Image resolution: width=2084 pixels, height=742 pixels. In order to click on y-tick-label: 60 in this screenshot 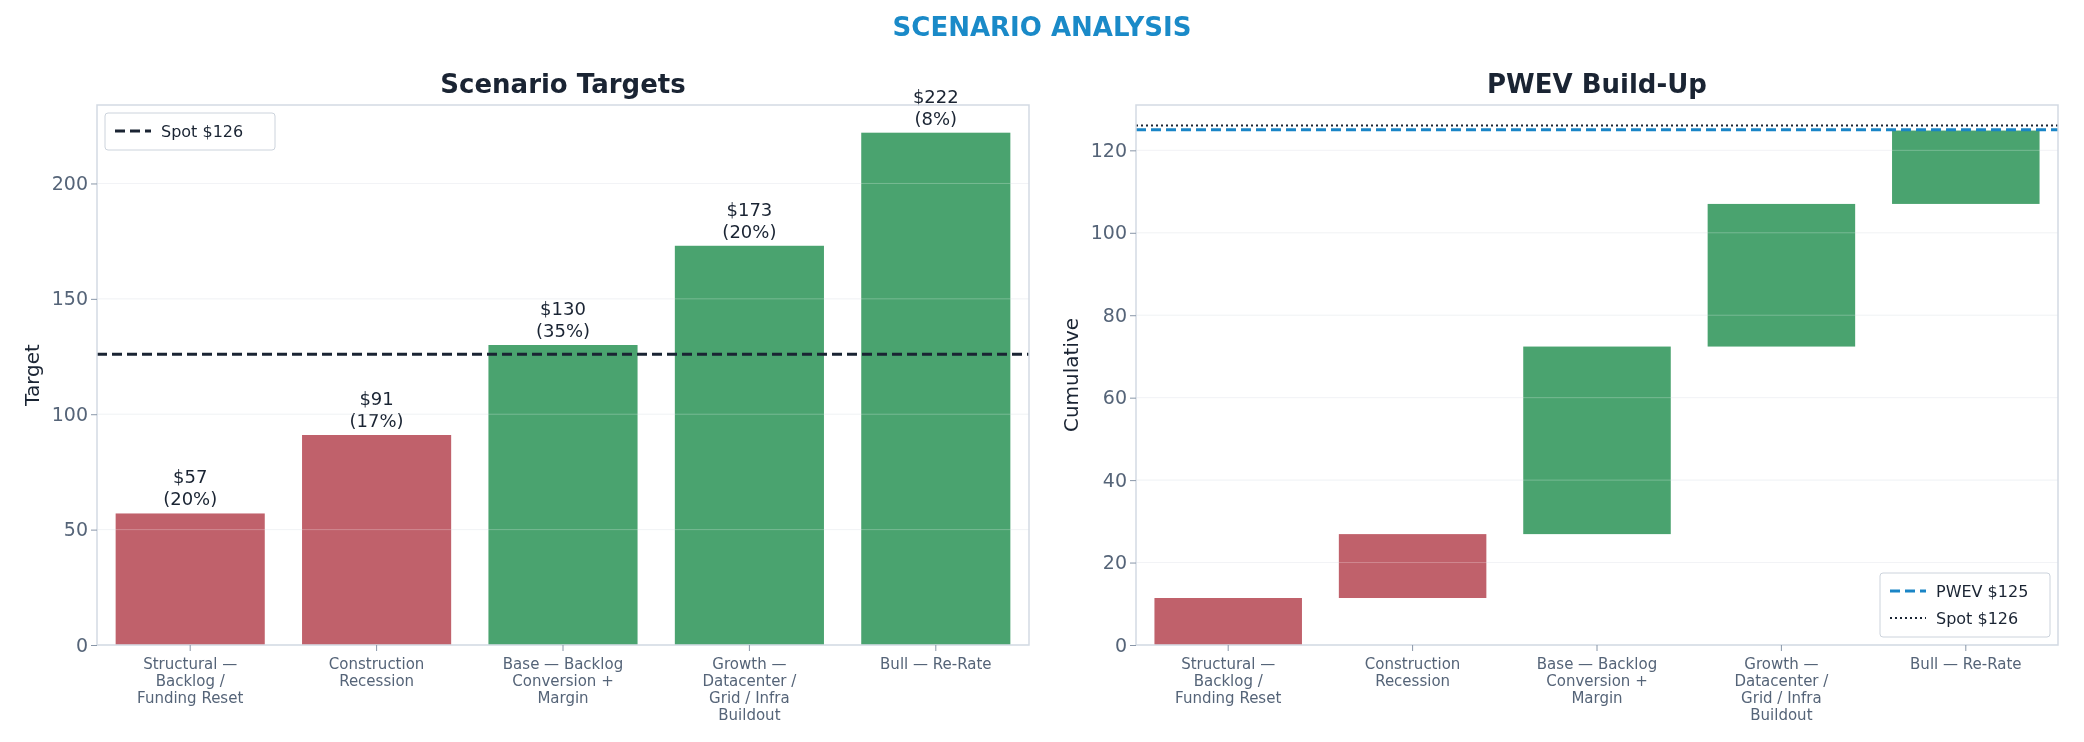, I will do `click(1114, 397)`.